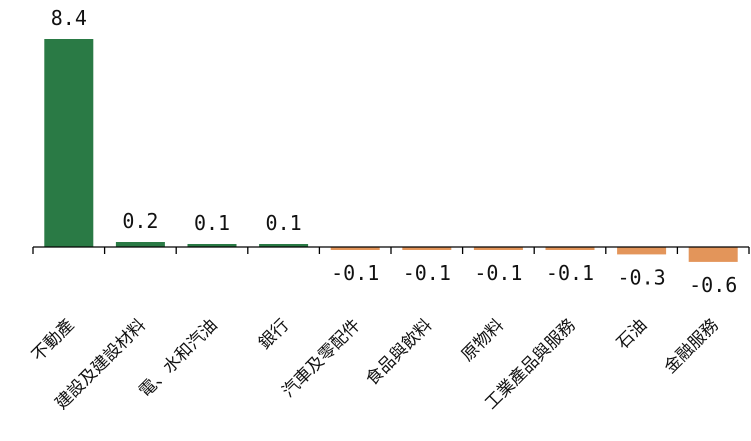  What do you see at coordinates (391, 250) in the screenshot?
I see `x-axis` at bounding box center [391, 250].